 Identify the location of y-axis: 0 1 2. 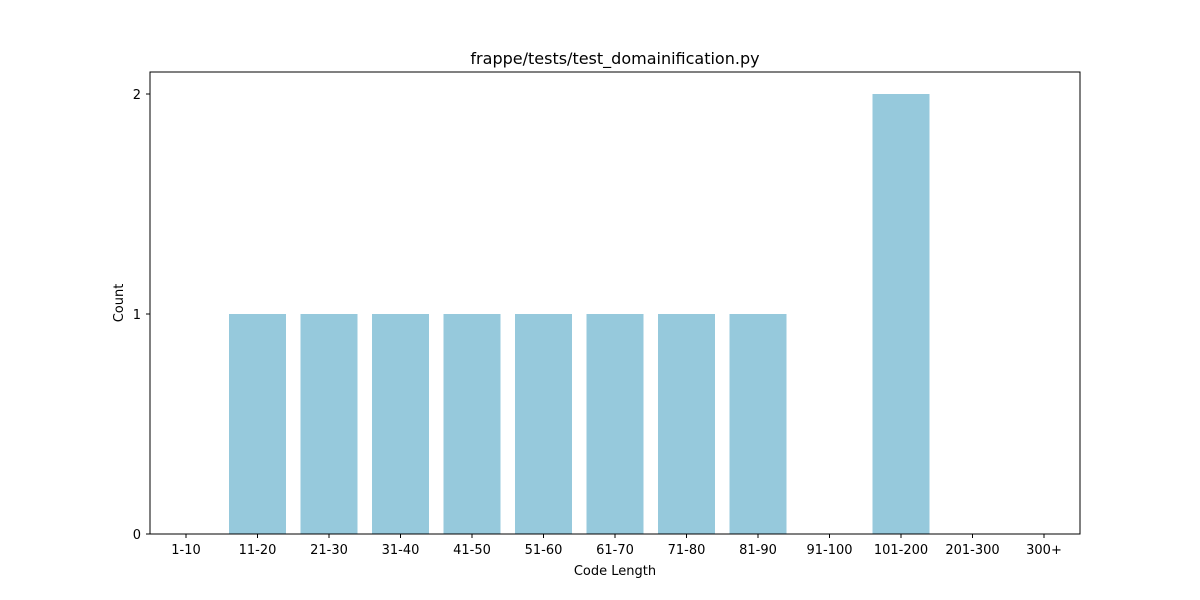
(141, 315).